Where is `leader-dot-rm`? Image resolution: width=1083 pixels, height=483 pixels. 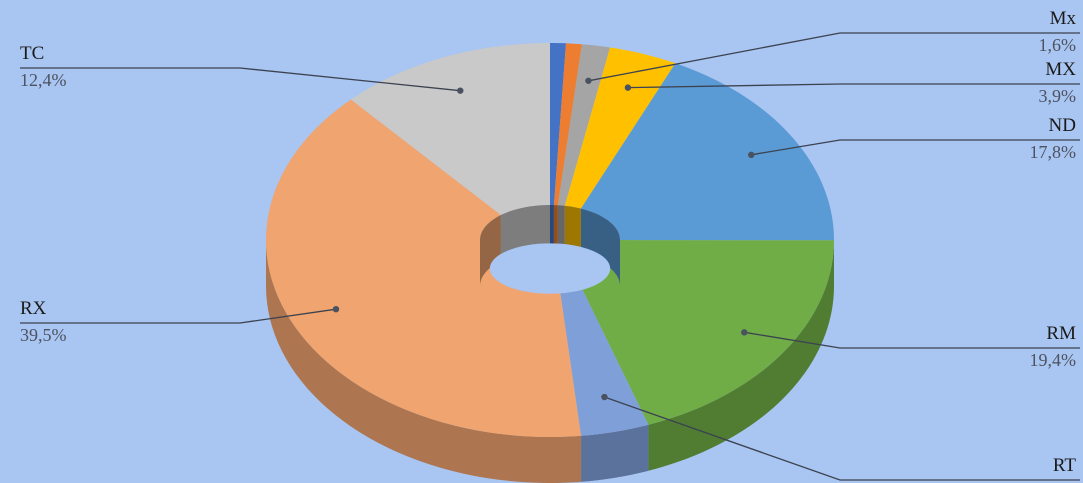 leader-dot-rm is located at coordinates (744, 332).